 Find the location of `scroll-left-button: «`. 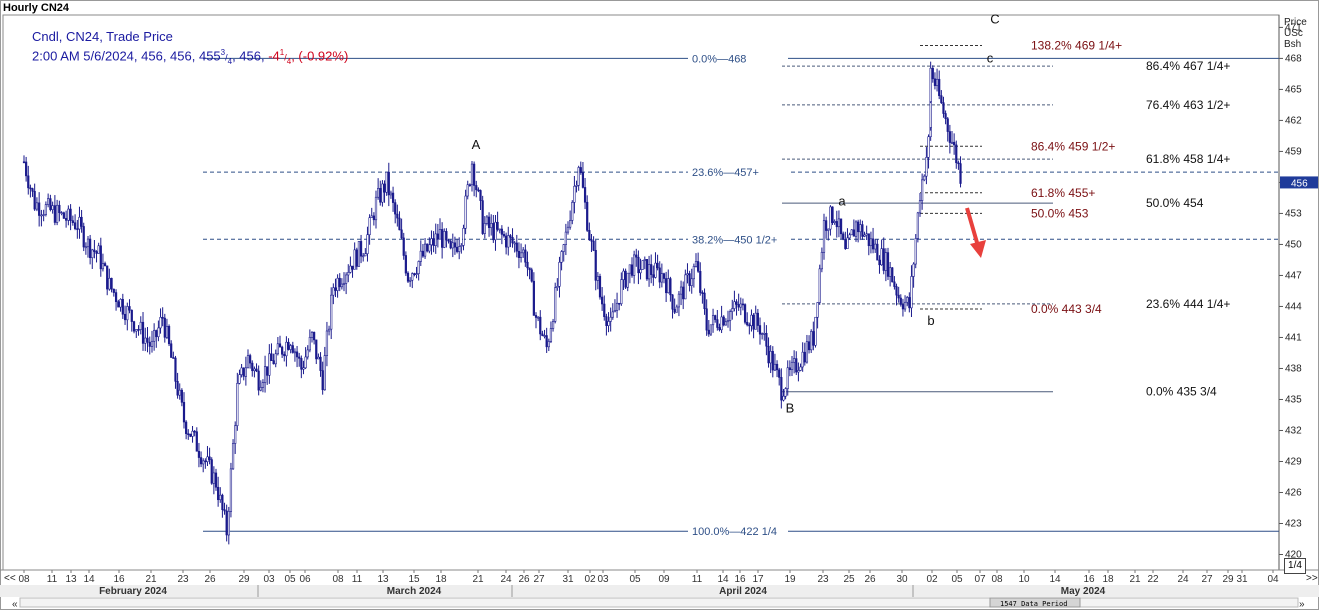

scroll-left-button: « is located at coordinates (15, 604).